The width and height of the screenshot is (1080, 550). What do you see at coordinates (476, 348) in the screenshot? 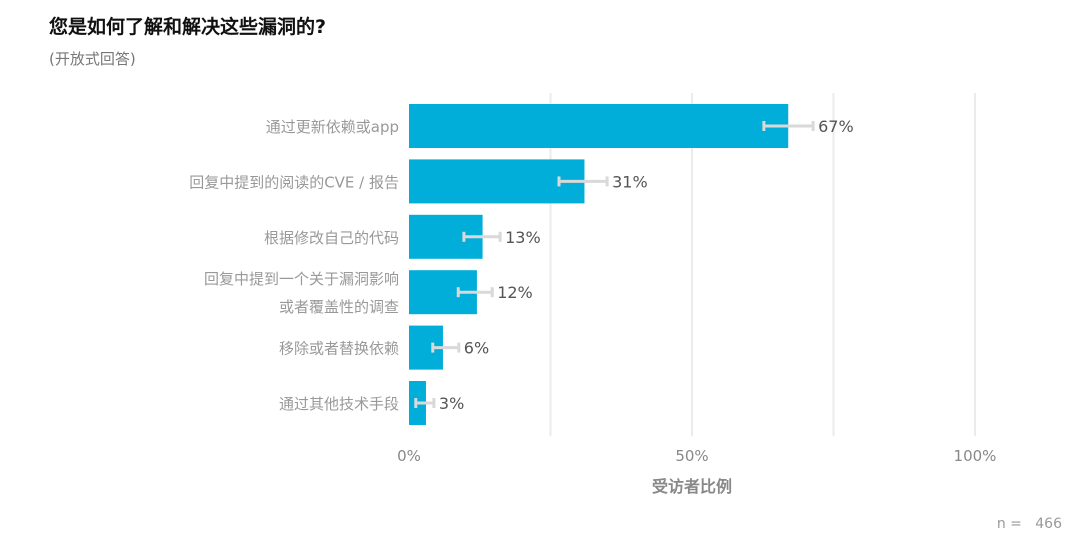
I see `value-label: 6%` at bounding box center [476, 348].